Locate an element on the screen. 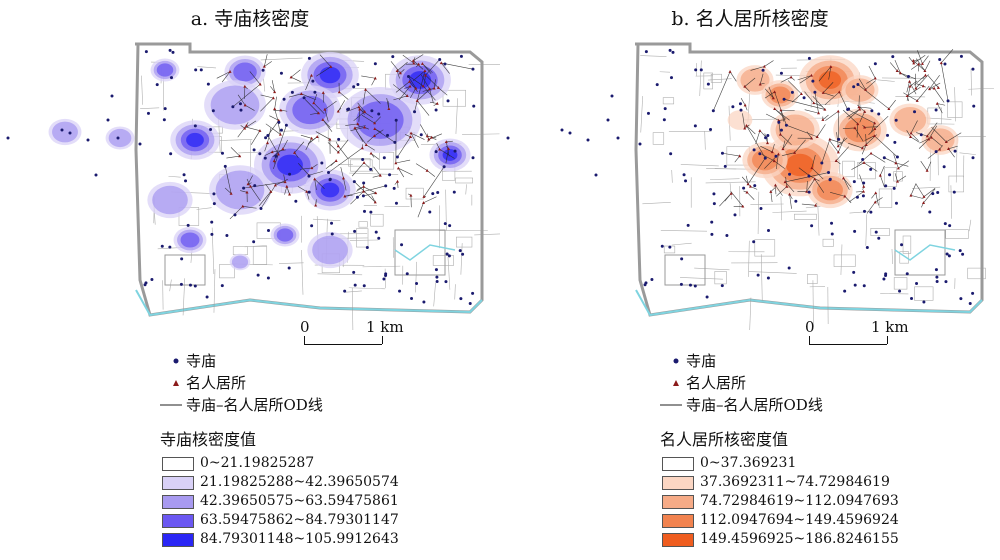  density-class-row: 74.72984619~112.0947693 is located at coordinates (825, 501).